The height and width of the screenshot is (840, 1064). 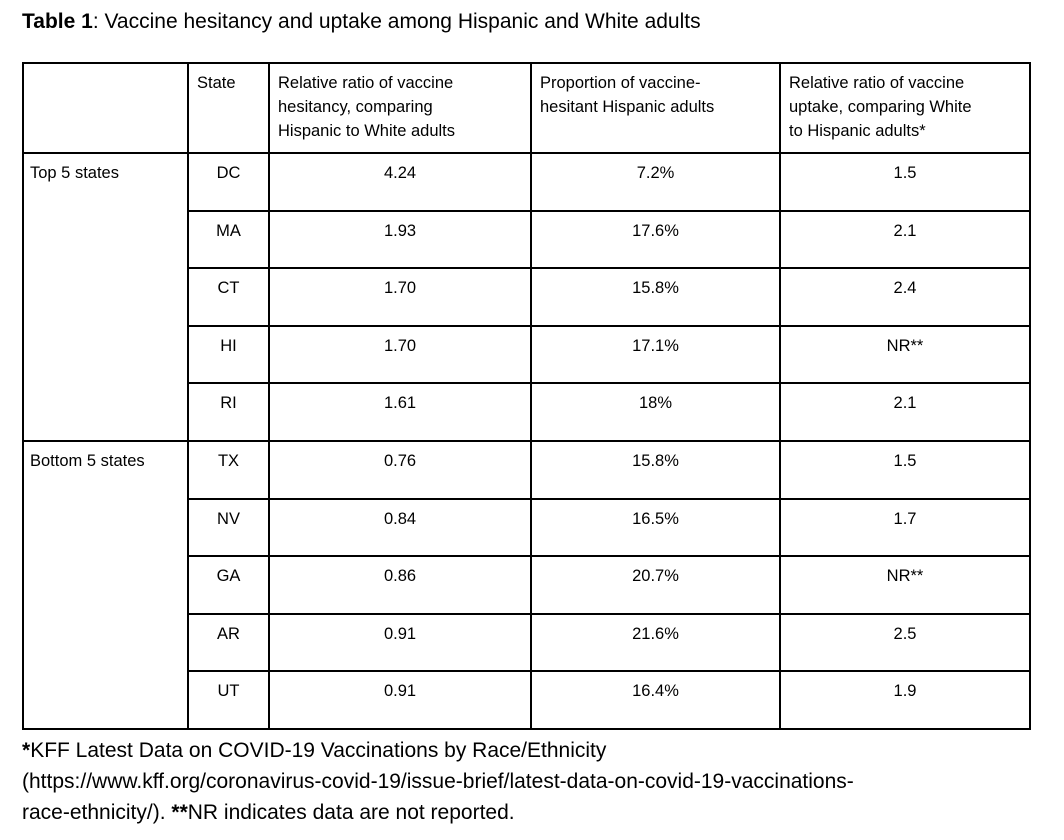 I want to click on value-cell: 18%, so click(x=655, y=412).